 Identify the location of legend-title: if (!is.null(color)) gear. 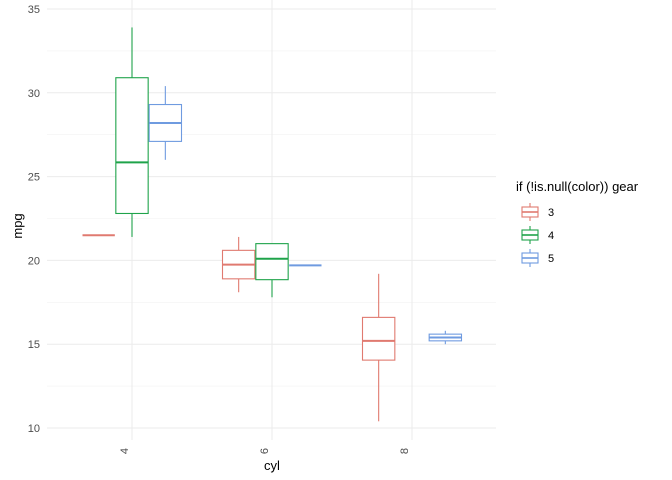
(577, 186).